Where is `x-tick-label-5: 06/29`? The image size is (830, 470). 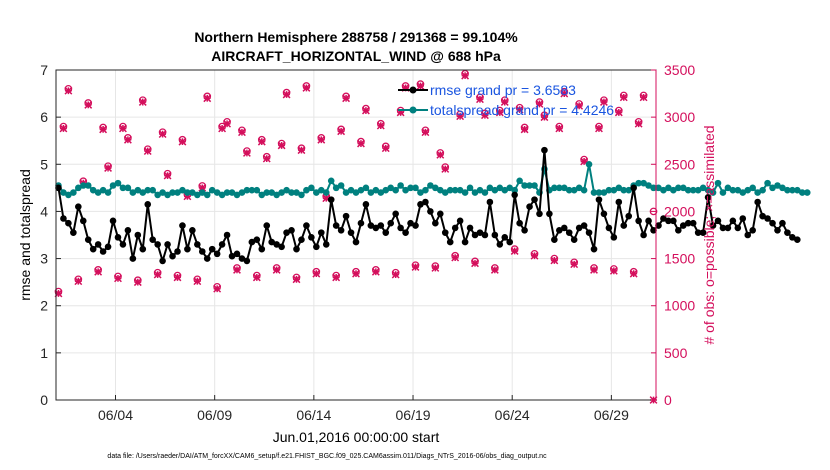
x-tick-label-5: 06/29 is located at coordinates (611, 415).